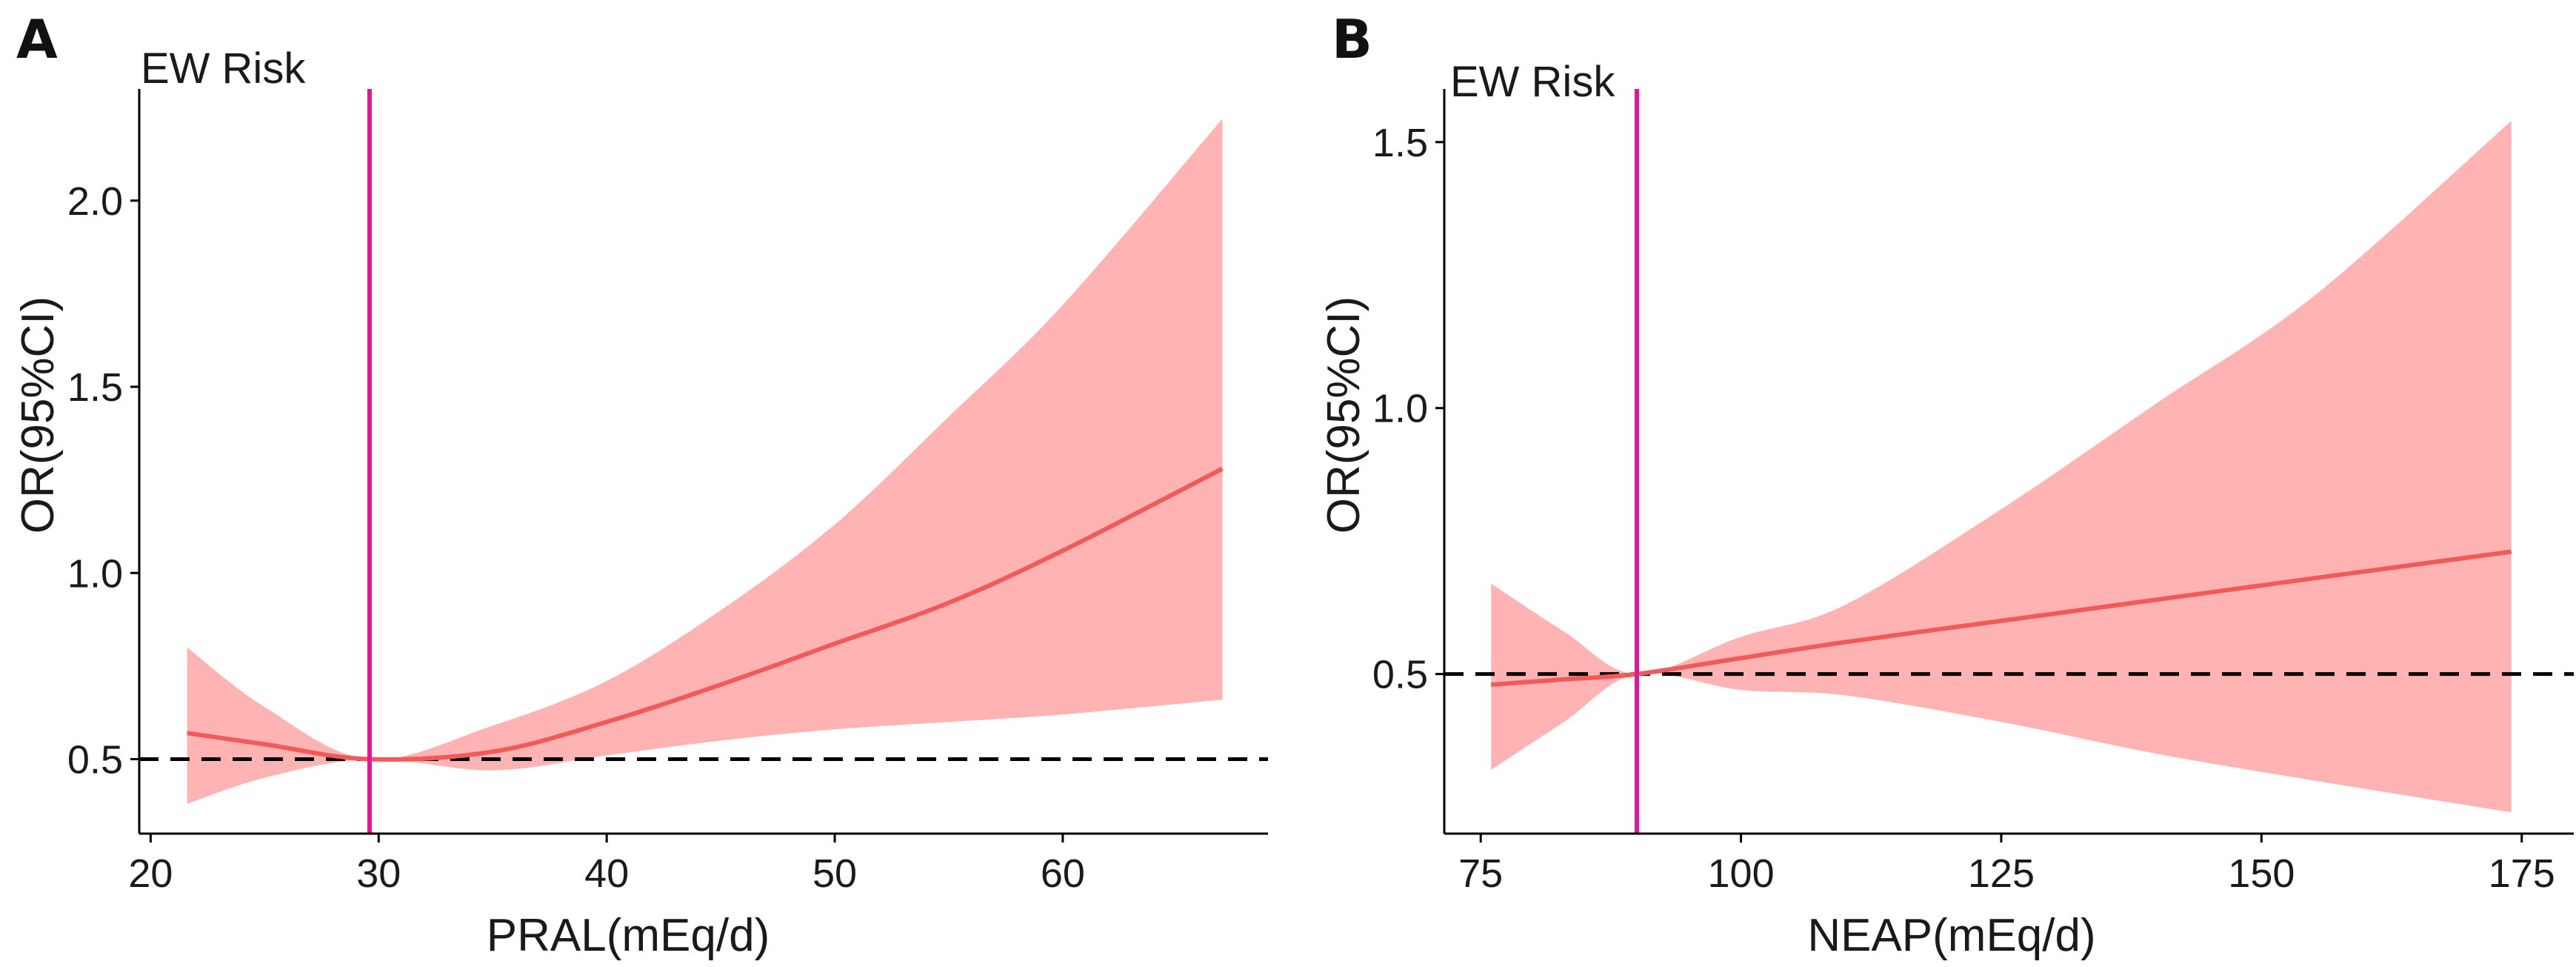 The width and height of the screenshot is (2576, 967). I want to click on panel-a-letter: A, so click(37, 39).